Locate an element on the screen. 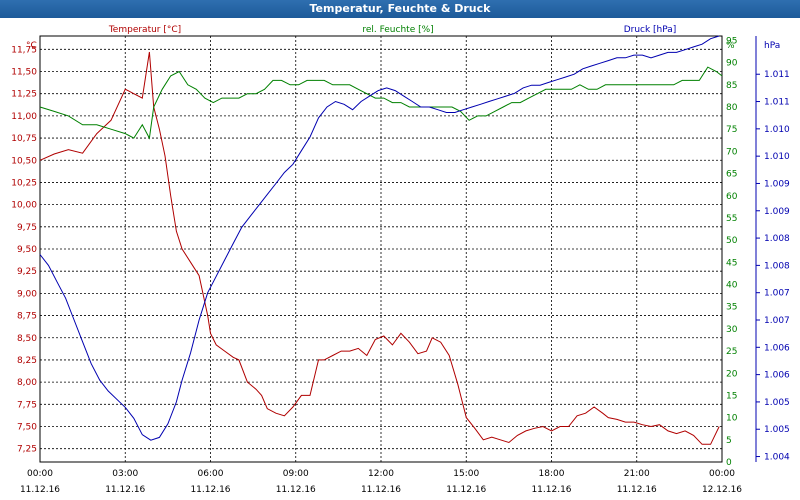  x-tick-time: 12:00 is located at coordinates (381, 474).